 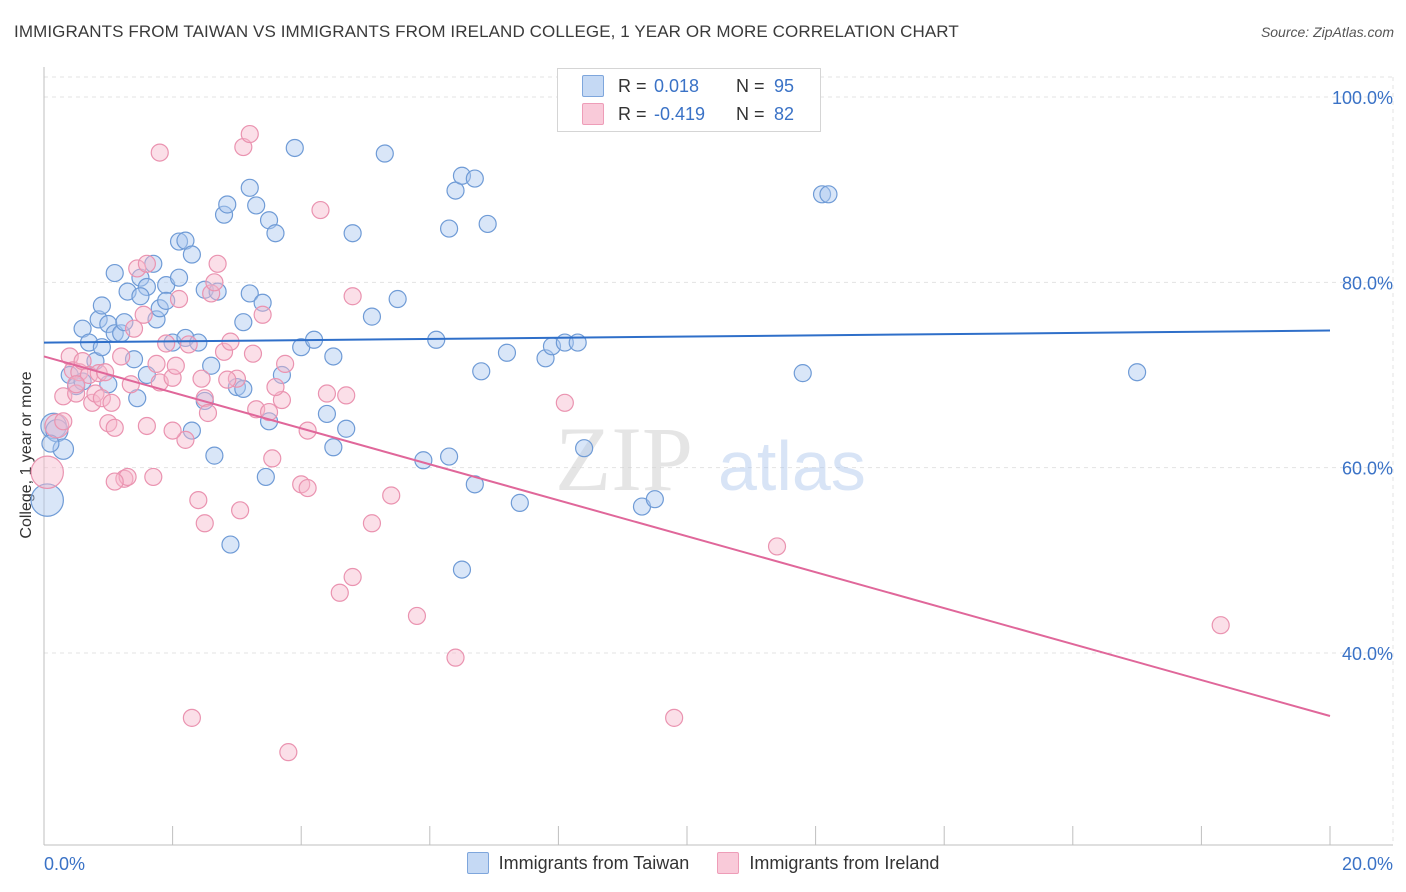 I want to click on legend-item-taiwan: Immigrants from Taiwan, so click(x=577, y=863).